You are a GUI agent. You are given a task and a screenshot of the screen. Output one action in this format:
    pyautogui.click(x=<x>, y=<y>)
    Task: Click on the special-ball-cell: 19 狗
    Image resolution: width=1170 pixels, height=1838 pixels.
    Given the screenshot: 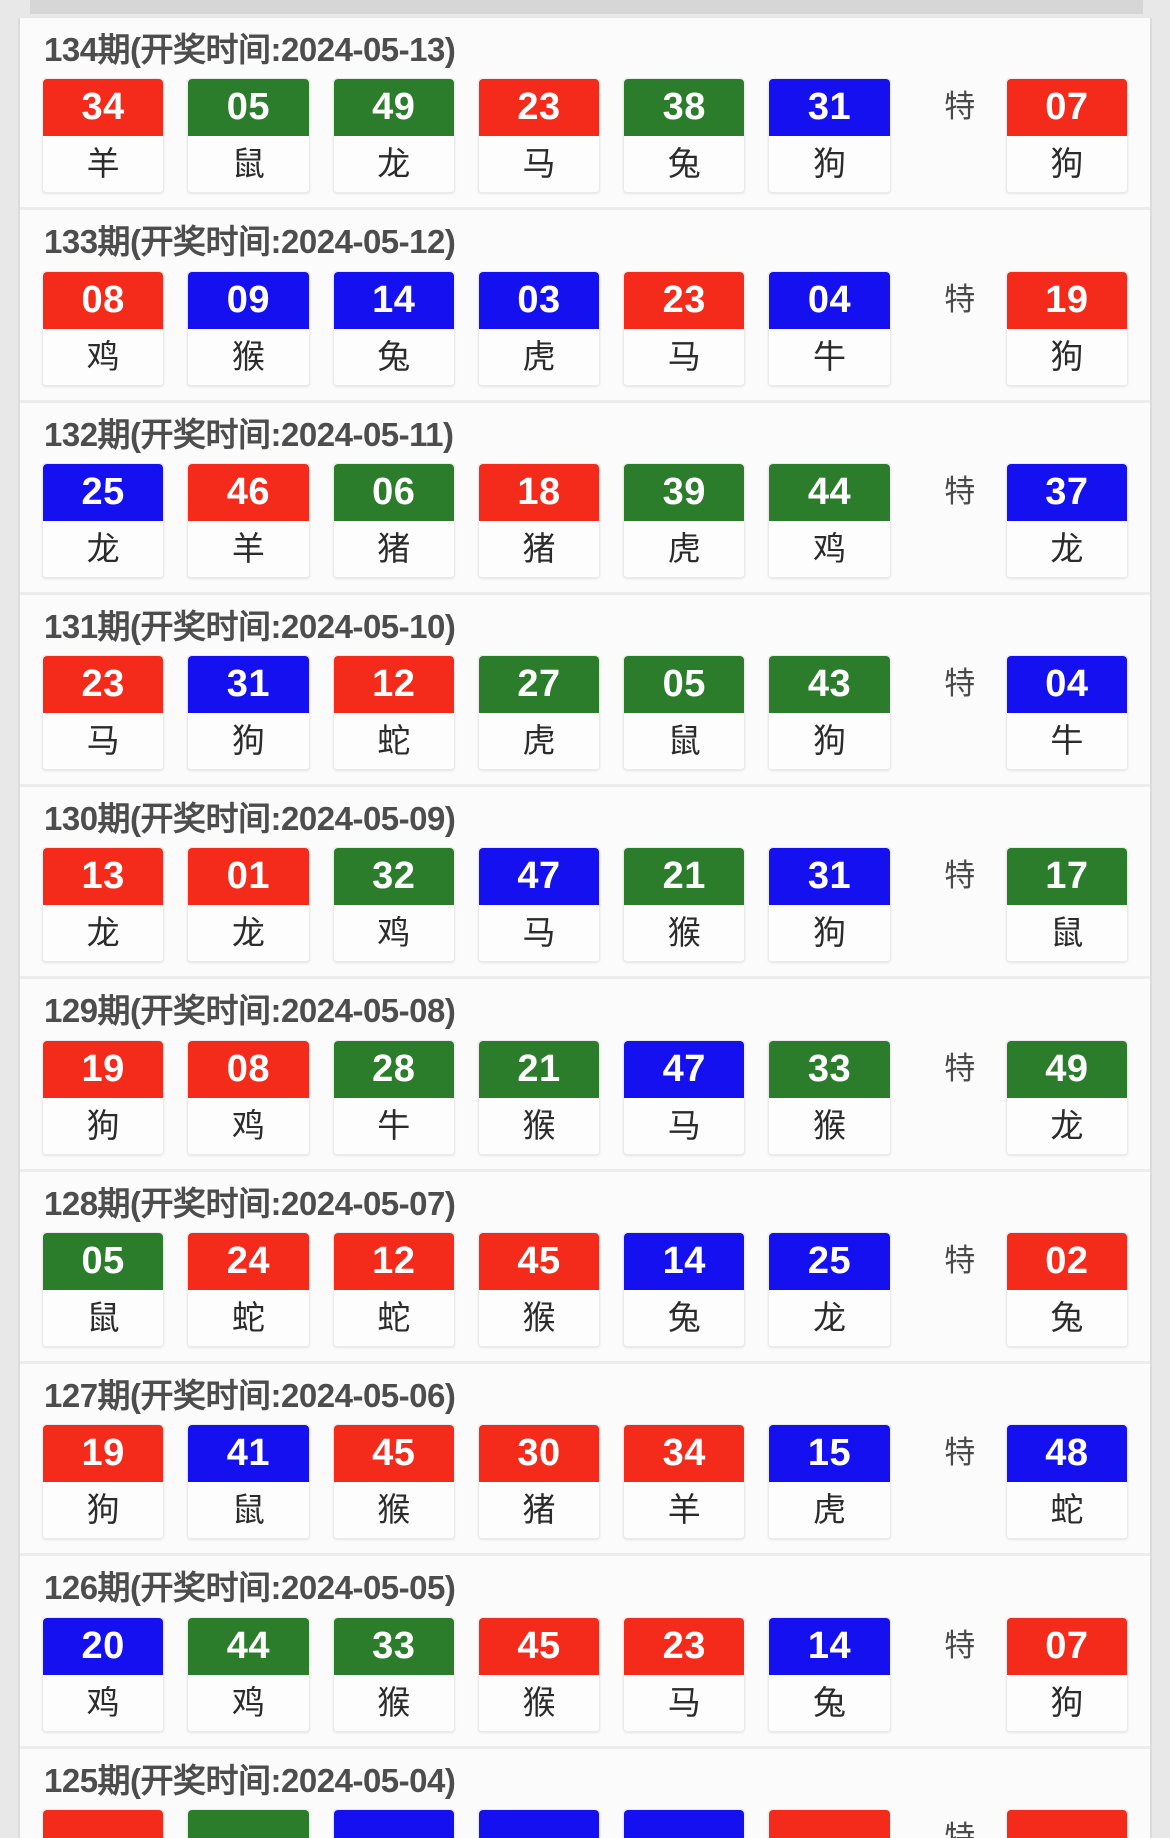 What is the action you would take?
    pyautogui.click(x=1066, y=328)
    